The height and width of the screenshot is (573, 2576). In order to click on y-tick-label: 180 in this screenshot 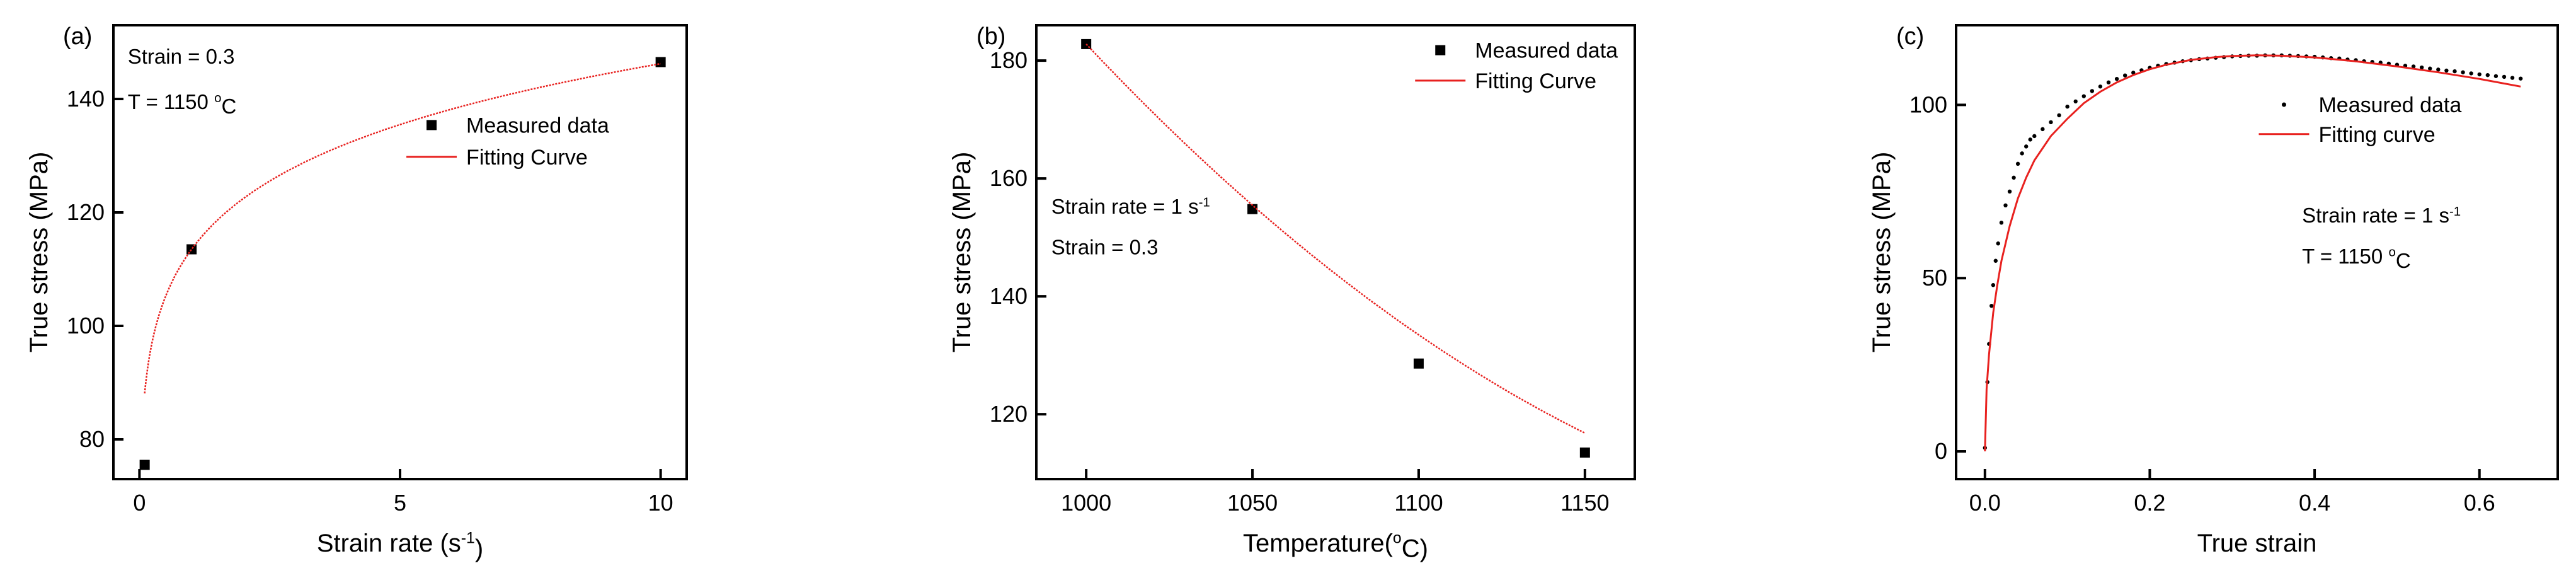, I will do `click(1009, 60)`.